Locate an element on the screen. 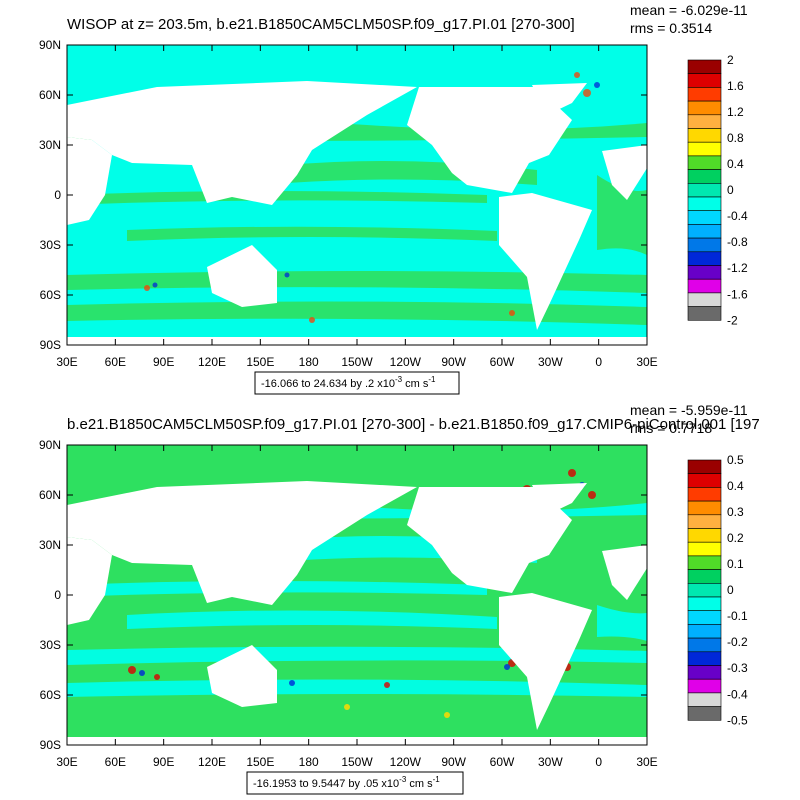 This screenshot has width=800, height=800. colorbar-label: 0.5 is located at coordinates (735, 460).